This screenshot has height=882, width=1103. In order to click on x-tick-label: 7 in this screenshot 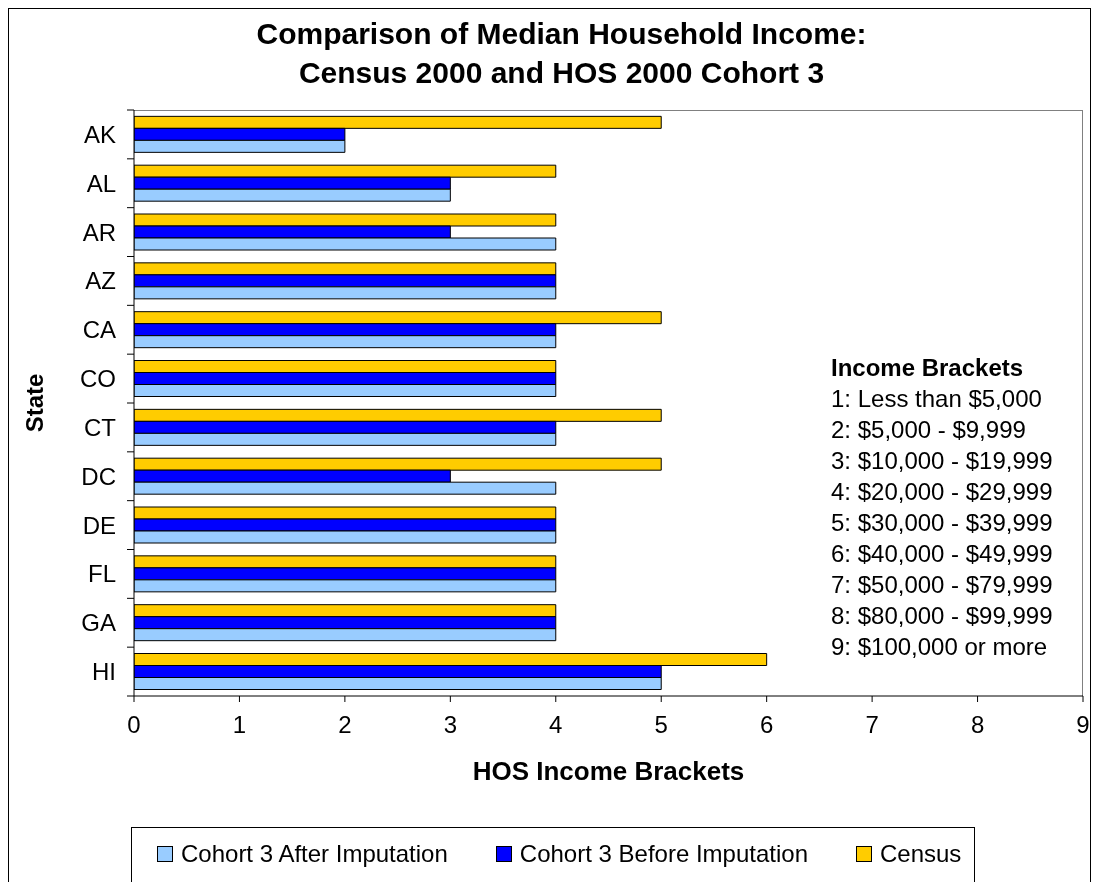, I will do `click(872, 725)`.